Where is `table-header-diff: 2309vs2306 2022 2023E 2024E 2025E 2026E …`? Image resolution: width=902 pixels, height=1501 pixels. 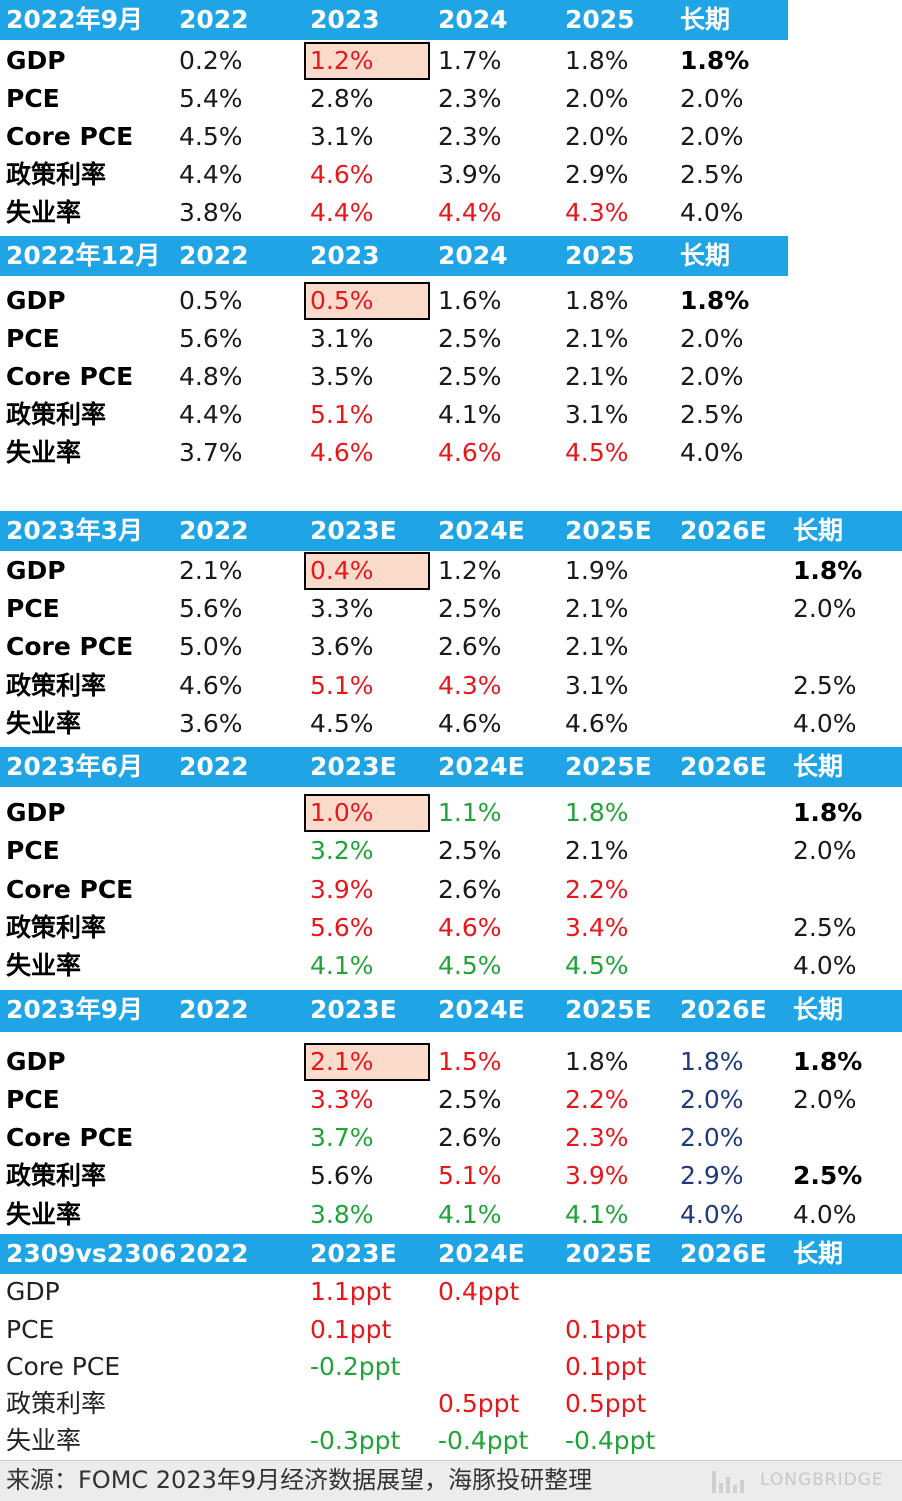 table-header-diff: 2309vs2306 2022 2023E 2024E 2025E 2026E … is located at coordinates (451, 1254).